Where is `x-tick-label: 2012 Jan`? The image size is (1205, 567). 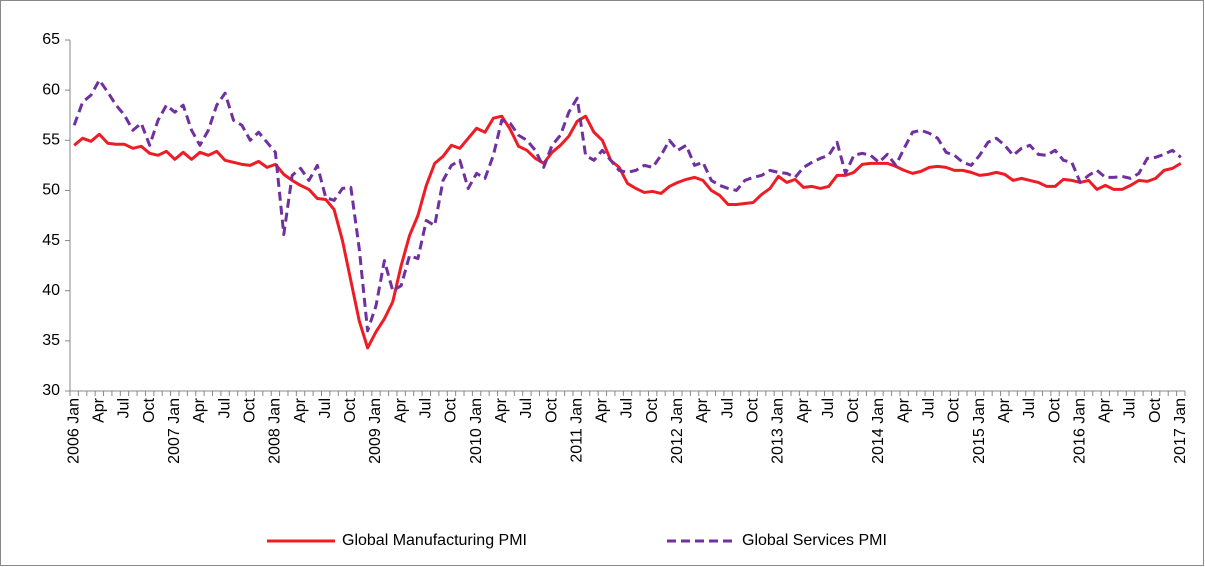
x-tick-label: 2012 Jan is located at coordinates (677, 431).